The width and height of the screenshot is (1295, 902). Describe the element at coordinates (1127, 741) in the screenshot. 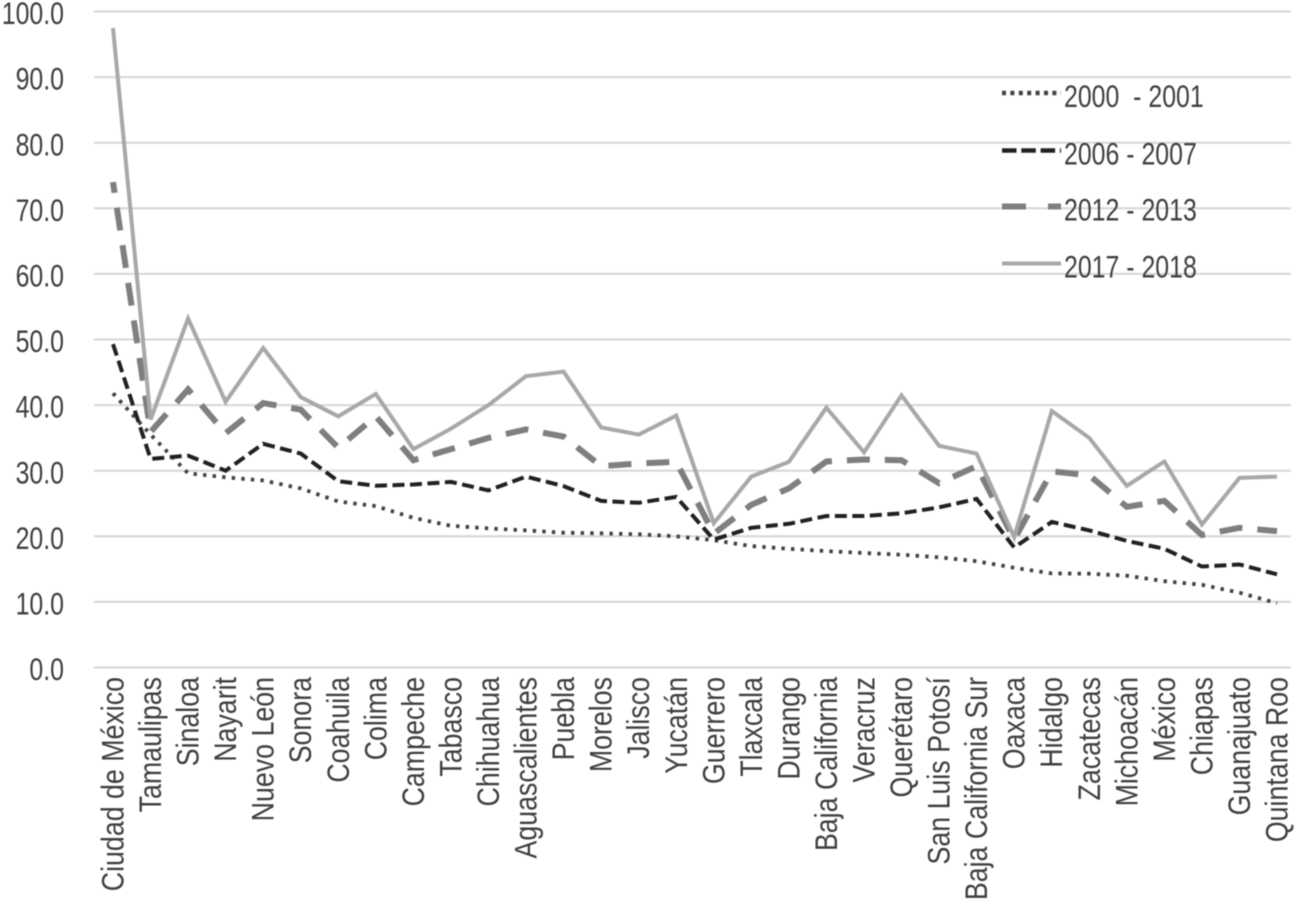

I see `svg-text: Michoacán` at that location.